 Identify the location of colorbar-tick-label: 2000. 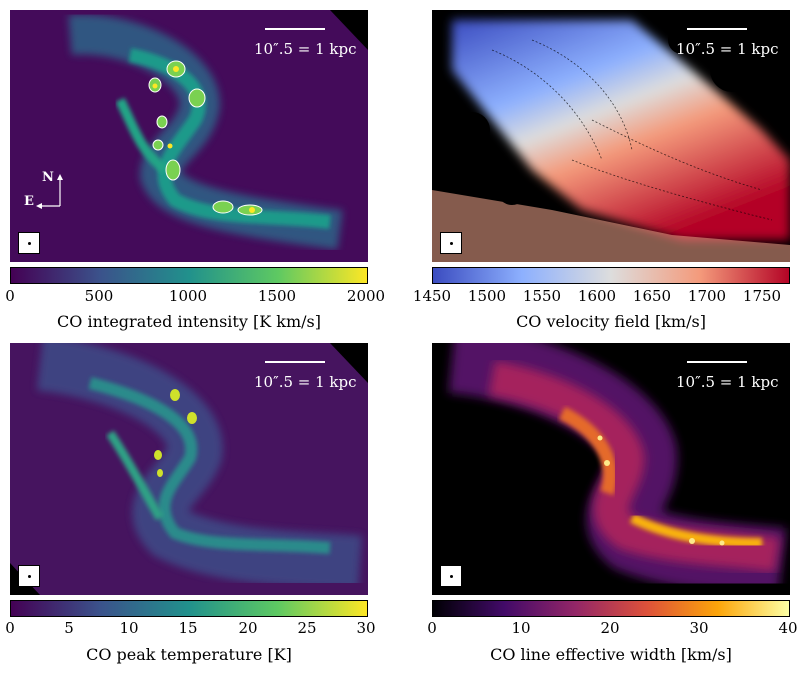
(366, 296).